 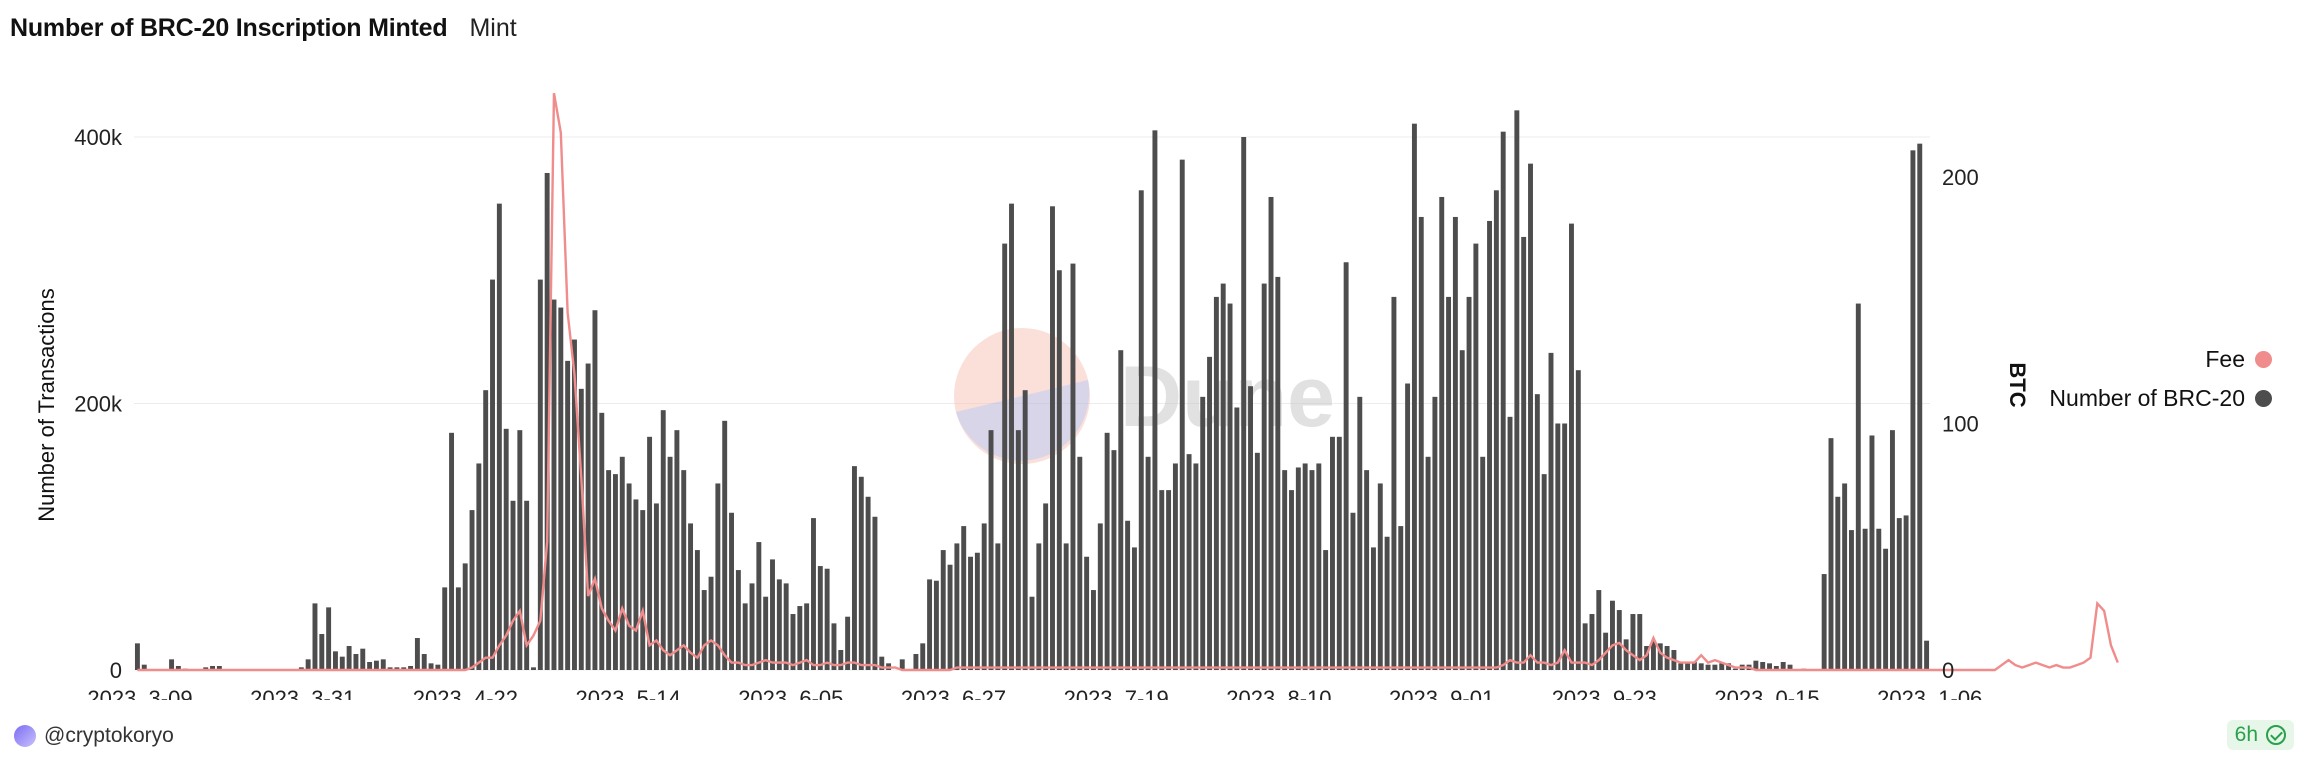 What do you see at coordinates (139, 693) in the screenshot?
I see `x-tick-label: 2023..3-09` at bounding box center [139, 693].